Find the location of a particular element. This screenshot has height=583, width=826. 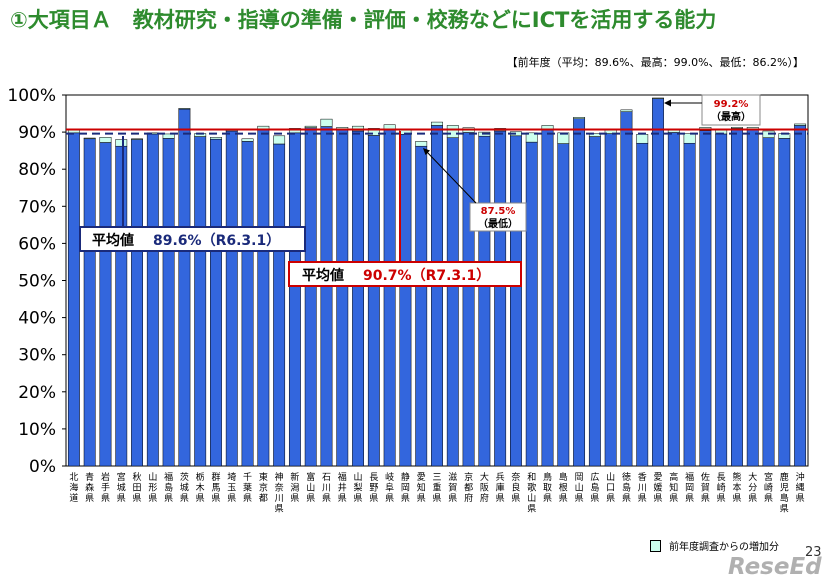

x-tick-label-char: 岡 is located at coordinates (579, 477).